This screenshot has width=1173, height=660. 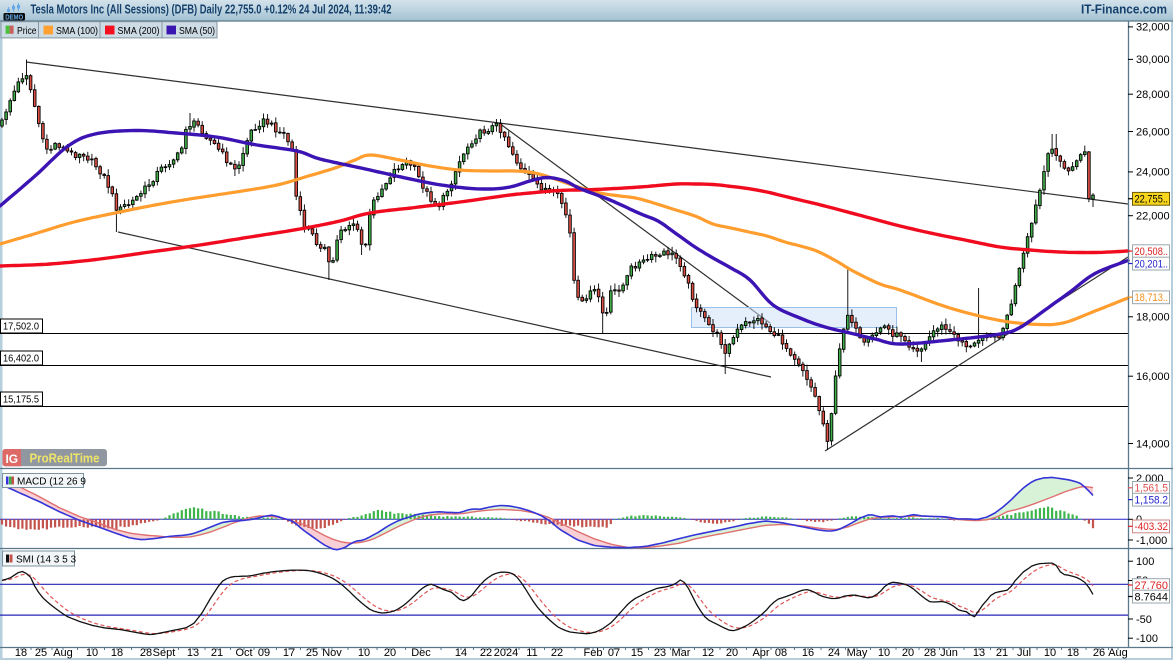 What do you see at coordinates (1152, 586) in the screenshot?
I see `svg-text: 27.760` at bounding box center [1152, 586].